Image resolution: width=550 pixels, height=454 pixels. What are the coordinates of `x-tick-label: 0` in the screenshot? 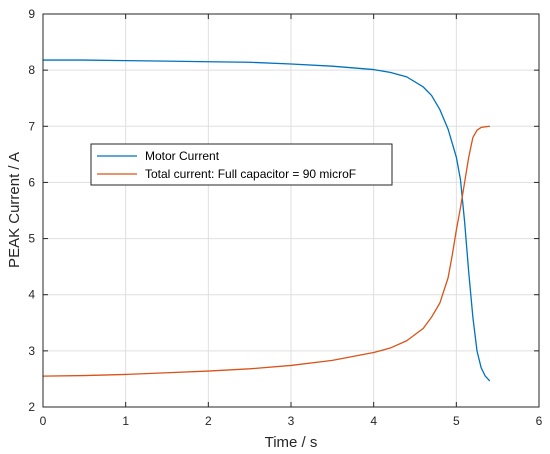 It's located at (43, 421).